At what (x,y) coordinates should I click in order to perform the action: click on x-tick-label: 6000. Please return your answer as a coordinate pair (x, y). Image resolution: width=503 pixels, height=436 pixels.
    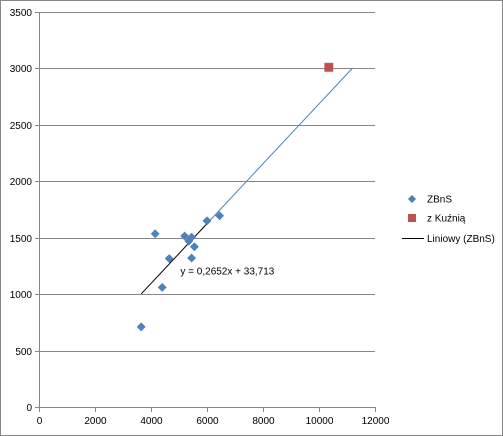
    Looking at the image, I should click on (207, 421).